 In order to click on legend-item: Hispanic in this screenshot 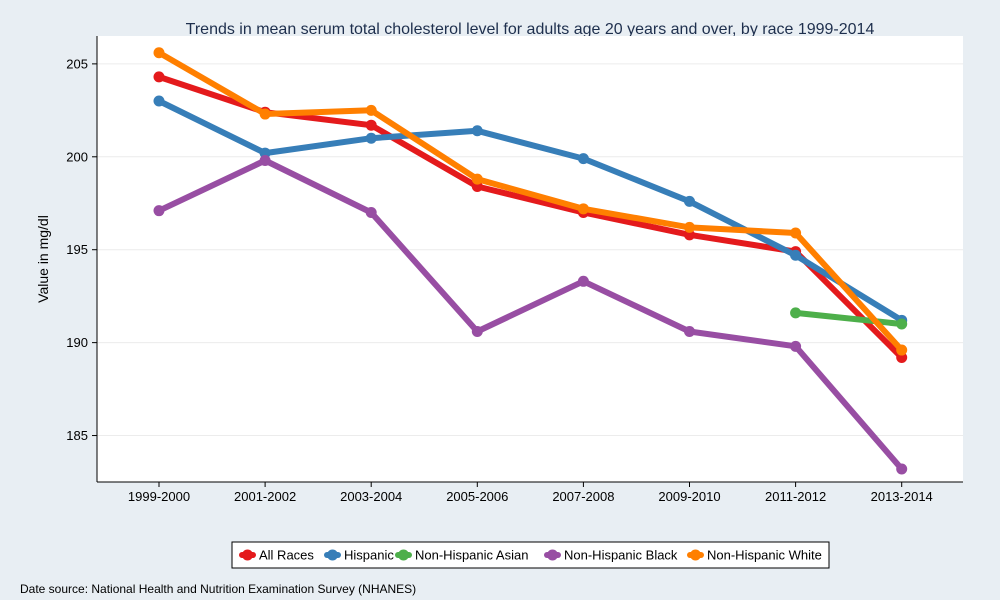, I will do `click(359, 555)`.